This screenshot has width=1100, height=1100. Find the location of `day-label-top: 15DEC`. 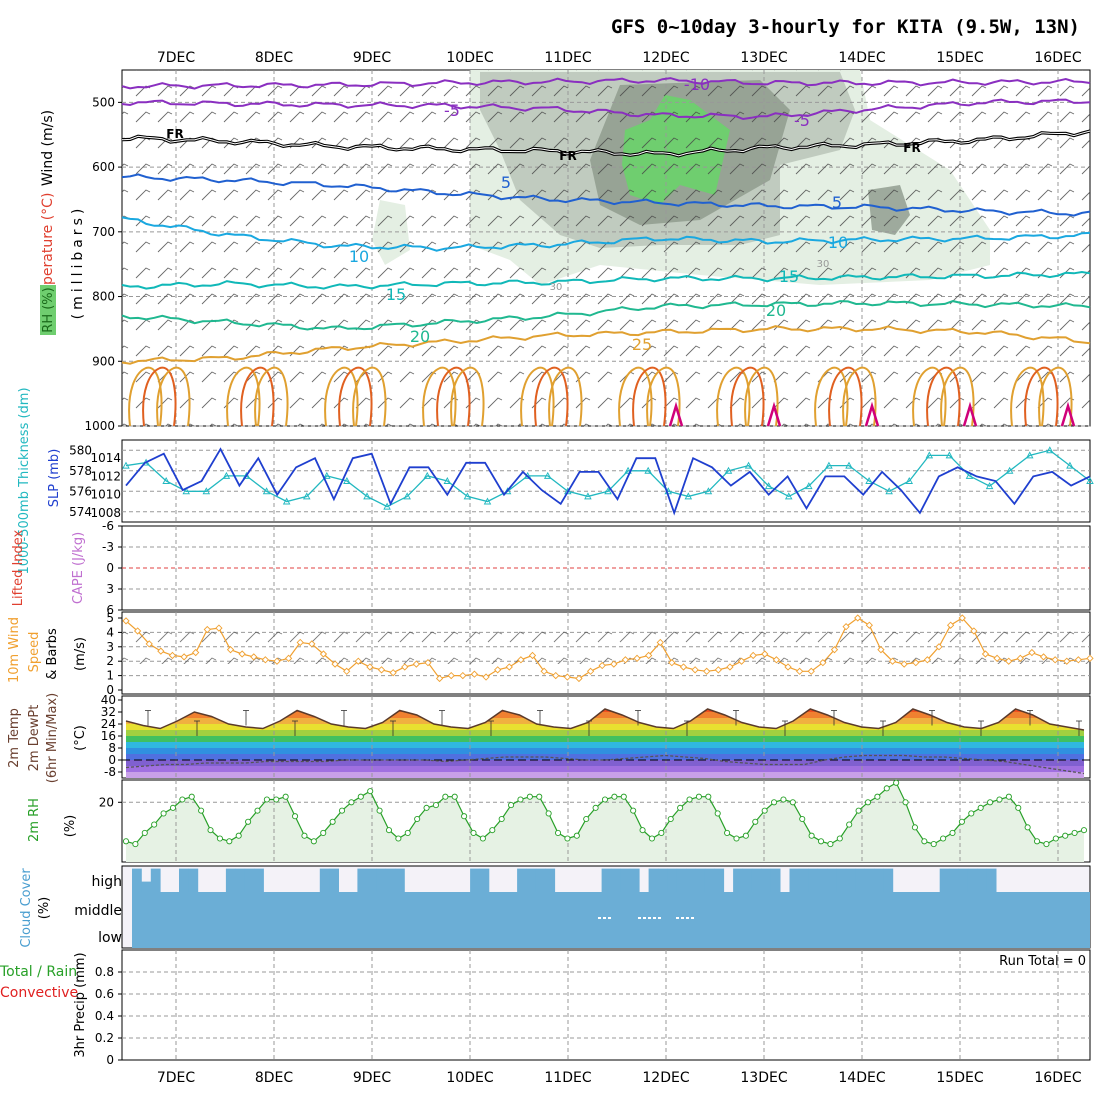

day-label-top: 15DEC is located at coordinates (959, 58).